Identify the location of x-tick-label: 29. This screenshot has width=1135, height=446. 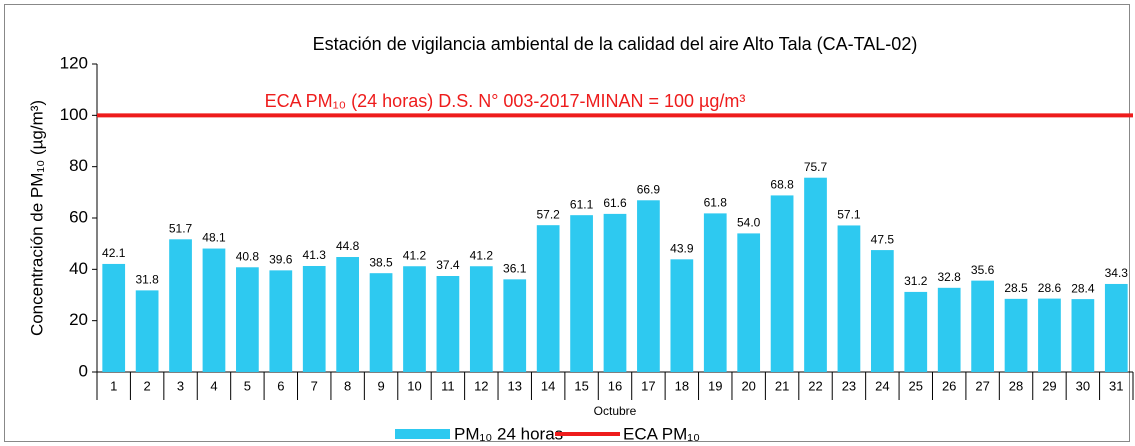
(1049, 385).